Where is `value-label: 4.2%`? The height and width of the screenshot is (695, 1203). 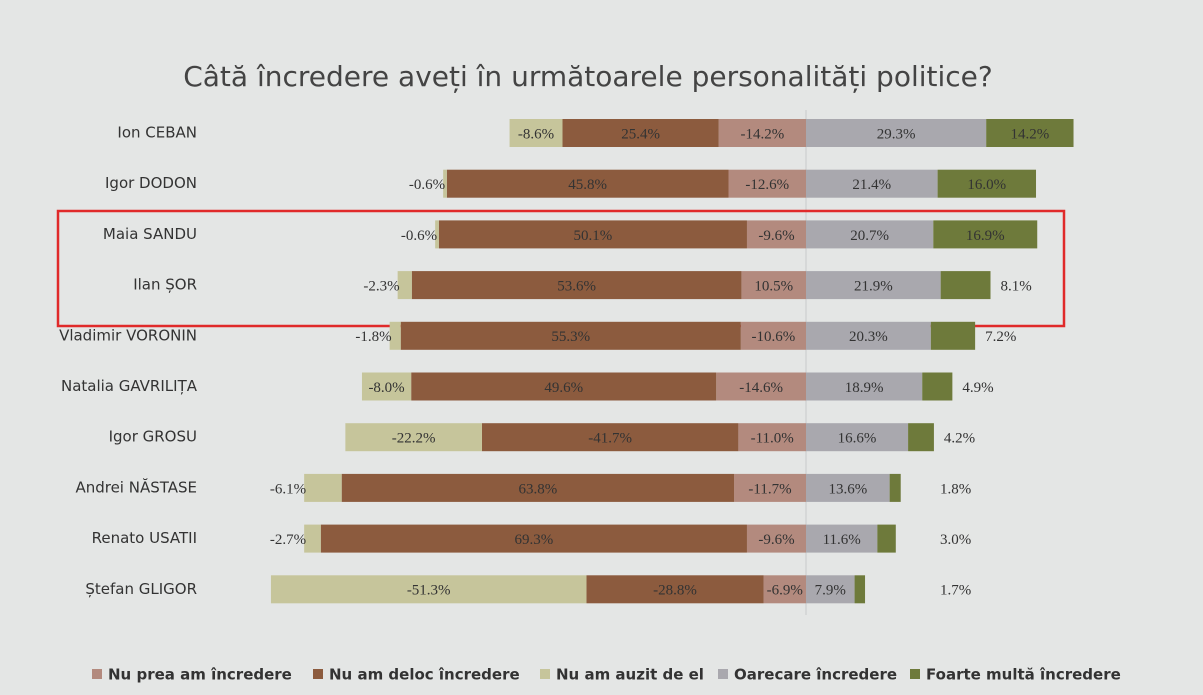 value-label: 4.2% is located at coordinates (959, 439).